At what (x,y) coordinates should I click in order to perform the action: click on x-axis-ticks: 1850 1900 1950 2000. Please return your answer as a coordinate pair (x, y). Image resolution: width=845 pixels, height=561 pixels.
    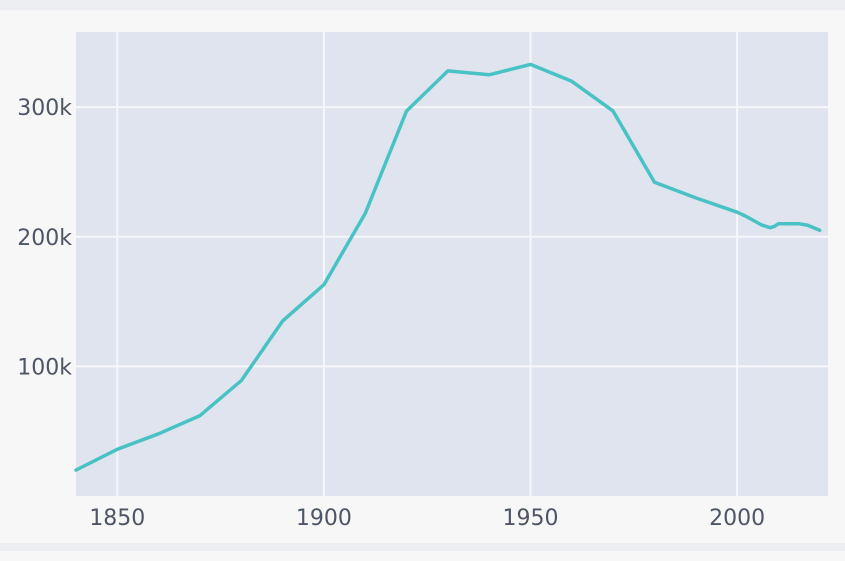
    Looking at the image, I should click on (427, 518).